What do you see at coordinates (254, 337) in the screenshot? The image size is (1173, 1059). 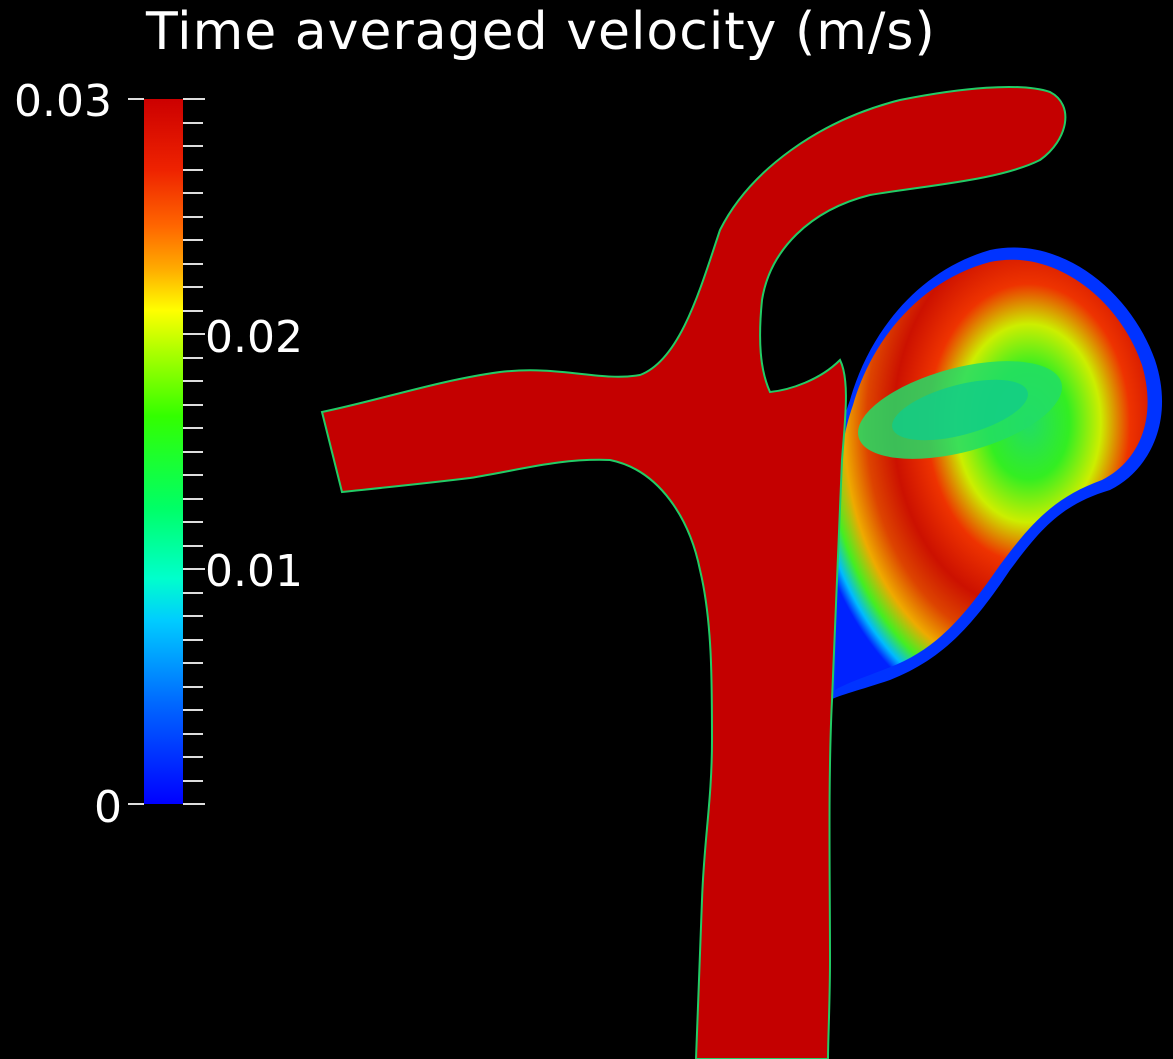 I see `colorbar-mid-high-label: 0.02` at bounding box center [254, 337].